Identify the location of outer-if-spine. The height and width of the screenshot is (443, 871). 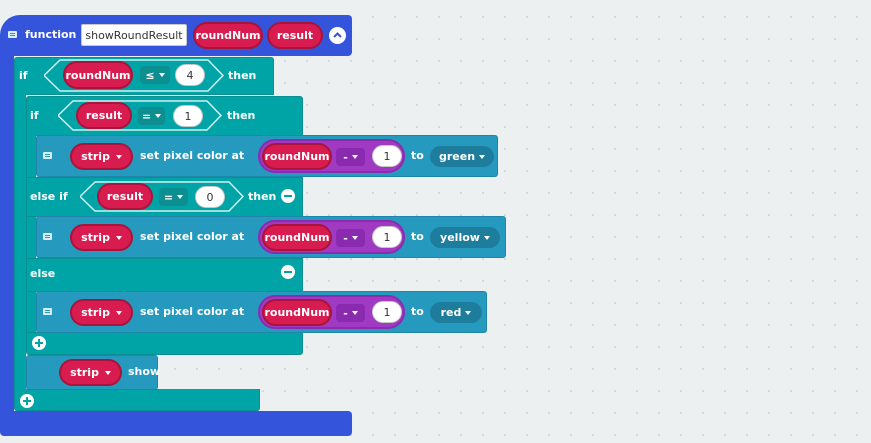
(20, 242).